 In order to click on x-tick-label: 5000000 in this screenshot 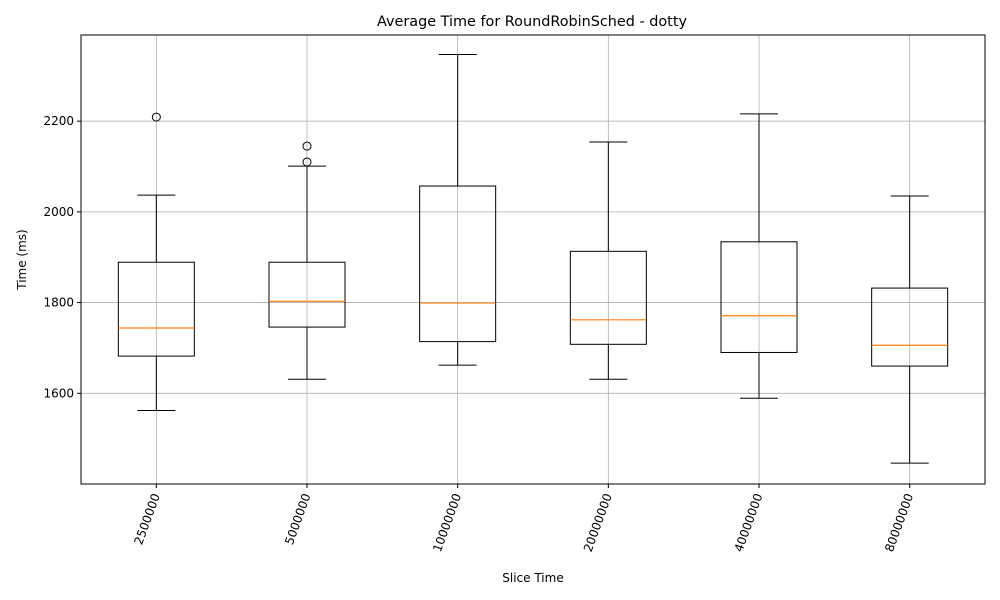, I will do `click(297, 519)`.